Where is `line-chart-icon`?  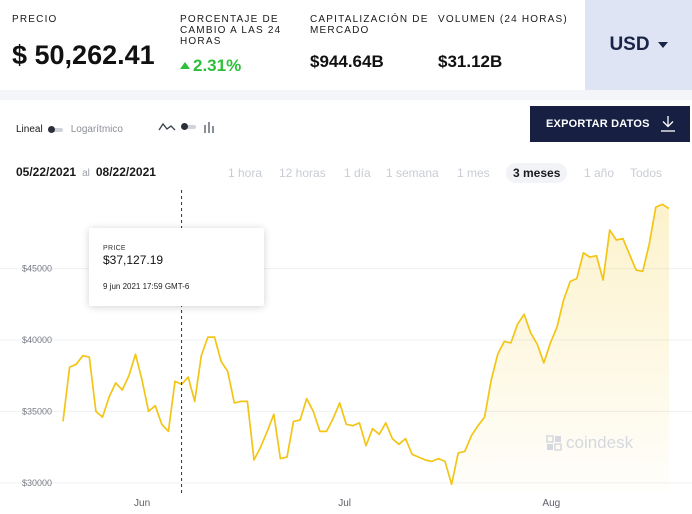
line-chart-icon is located at coordinates (167, 127).